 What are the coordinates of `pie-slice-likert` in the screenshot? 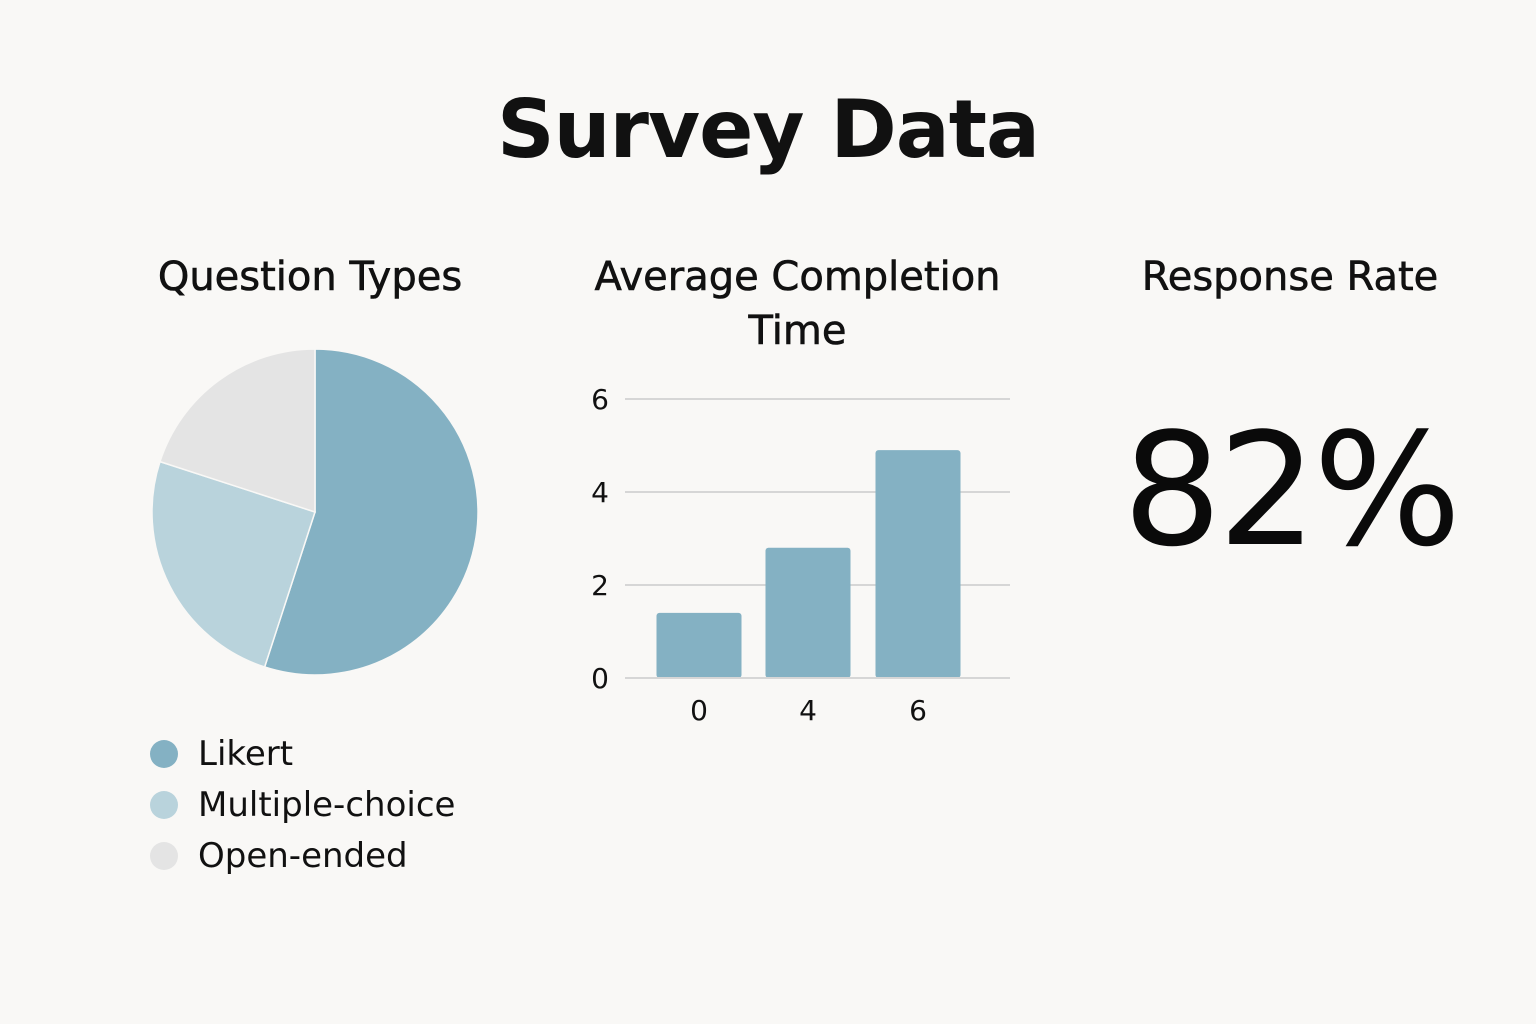 It's located at (371, 512).